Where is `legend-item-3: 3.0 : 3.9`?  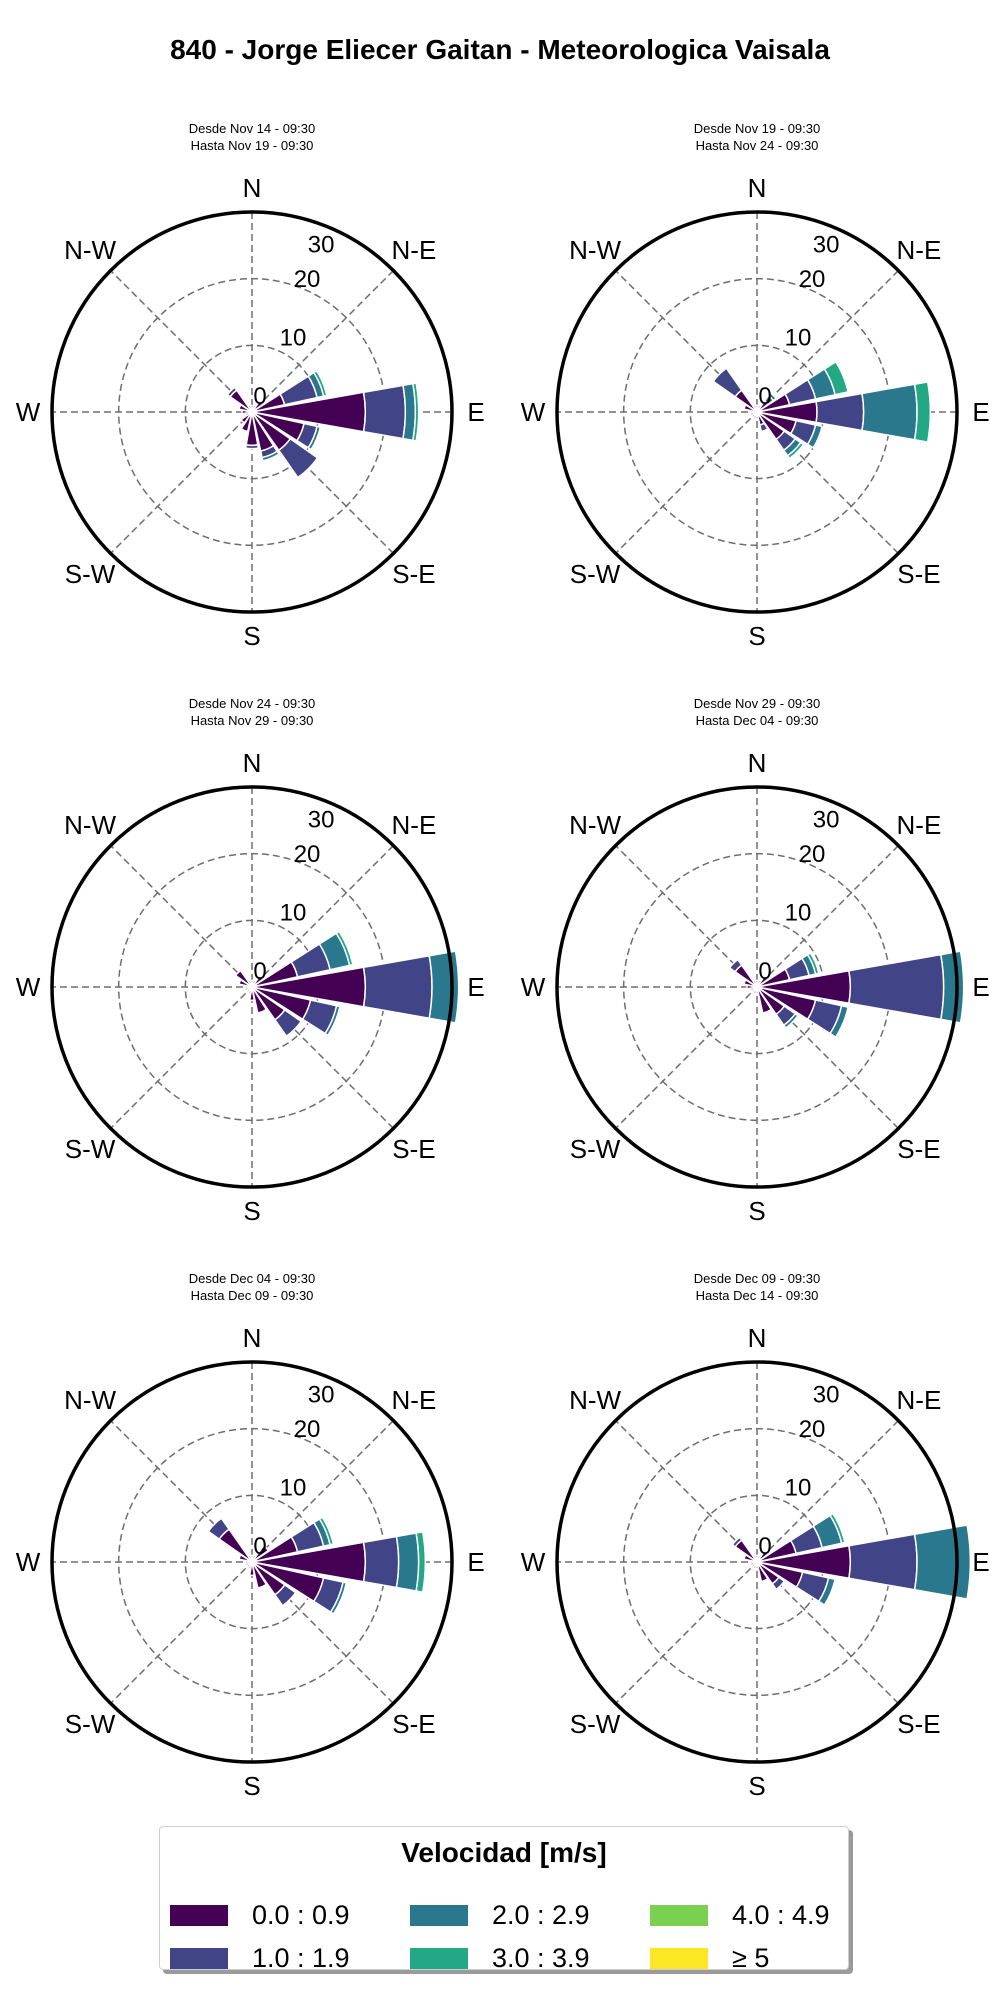 legend-item-3: 3.0 : 3.9 is located at coordinates (500, 1958).